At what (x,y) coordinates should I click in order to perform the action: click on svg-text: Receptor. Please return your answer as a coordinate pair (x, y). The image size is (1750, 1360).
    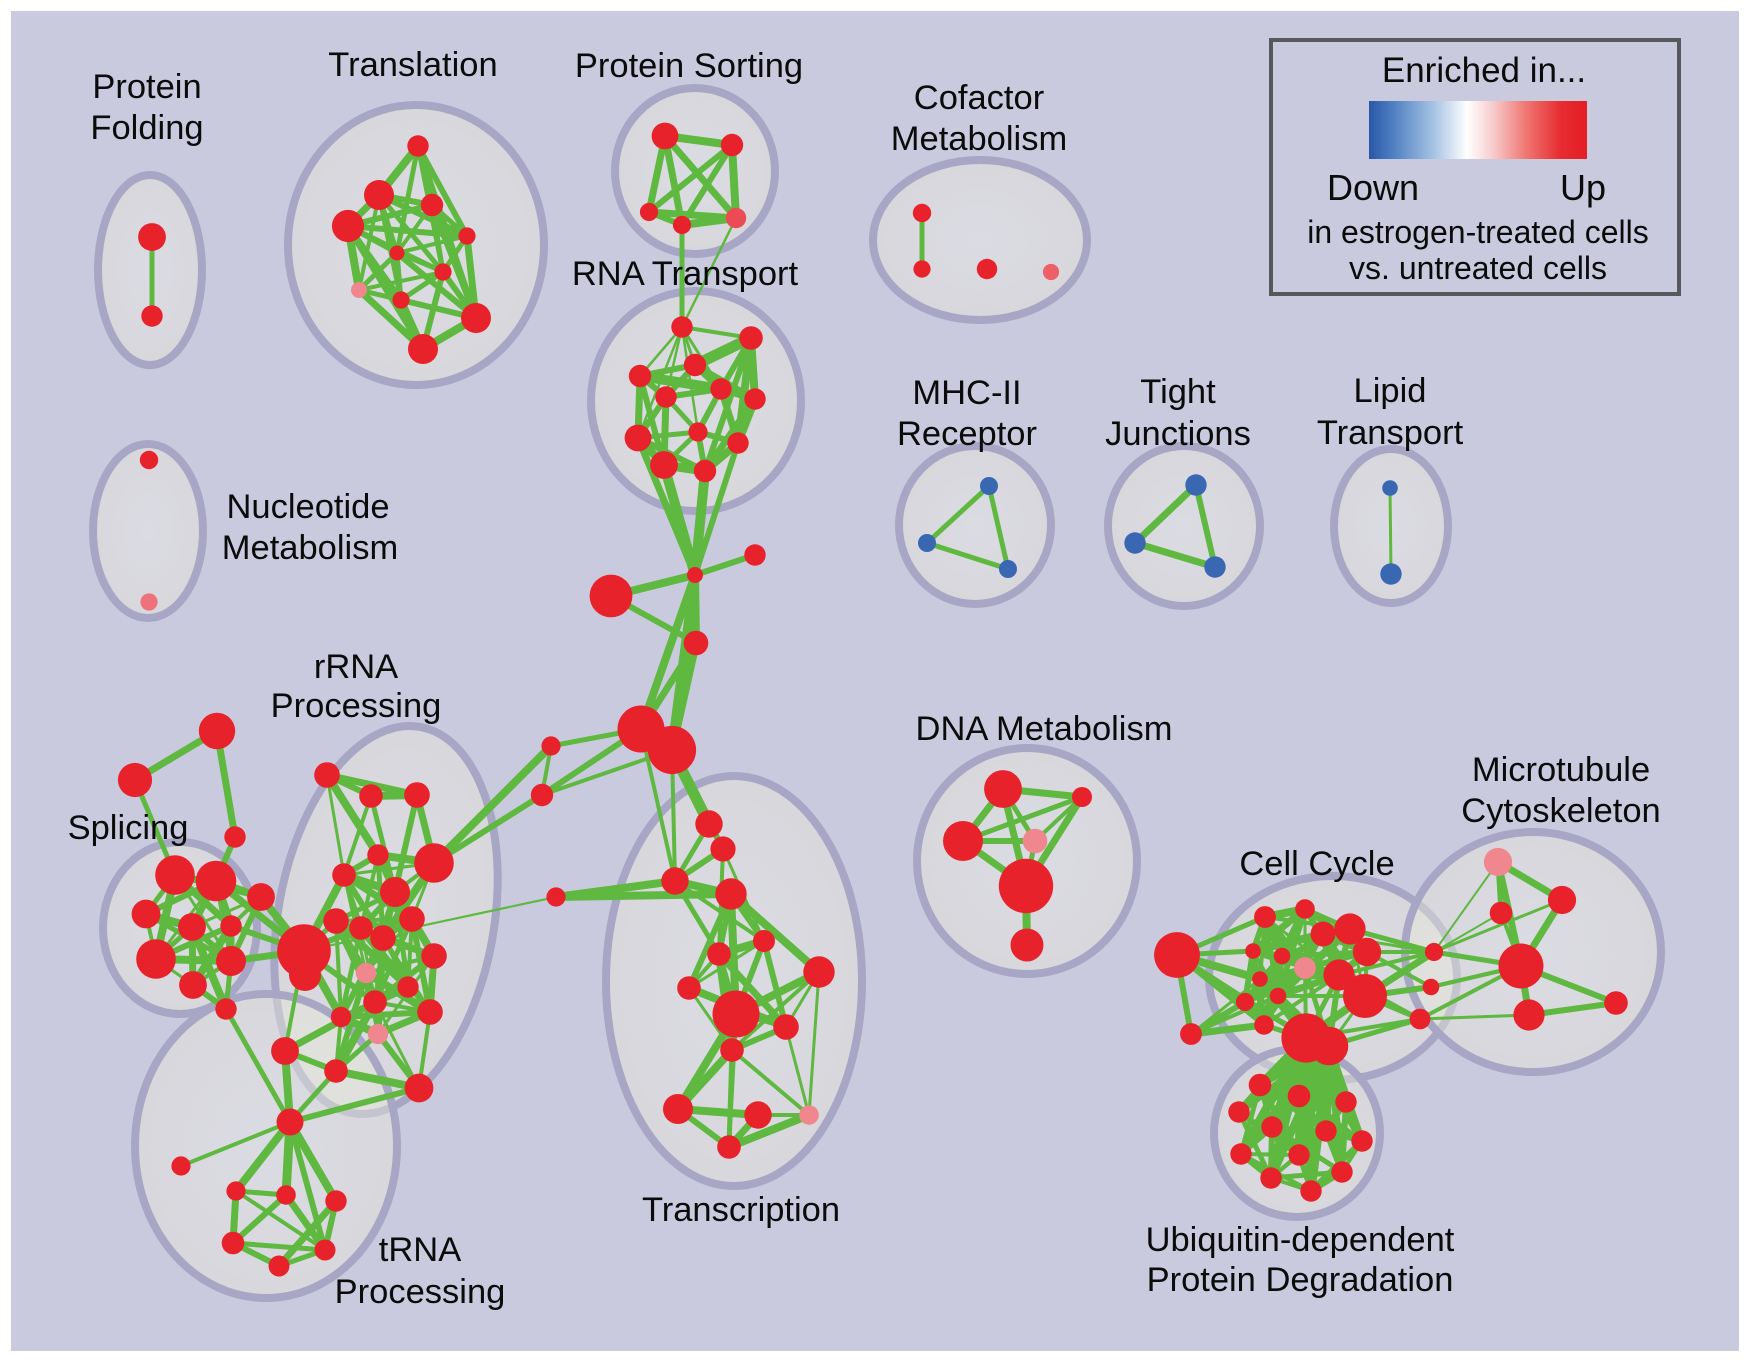
    Looking at the image, I should click on (967, 434).